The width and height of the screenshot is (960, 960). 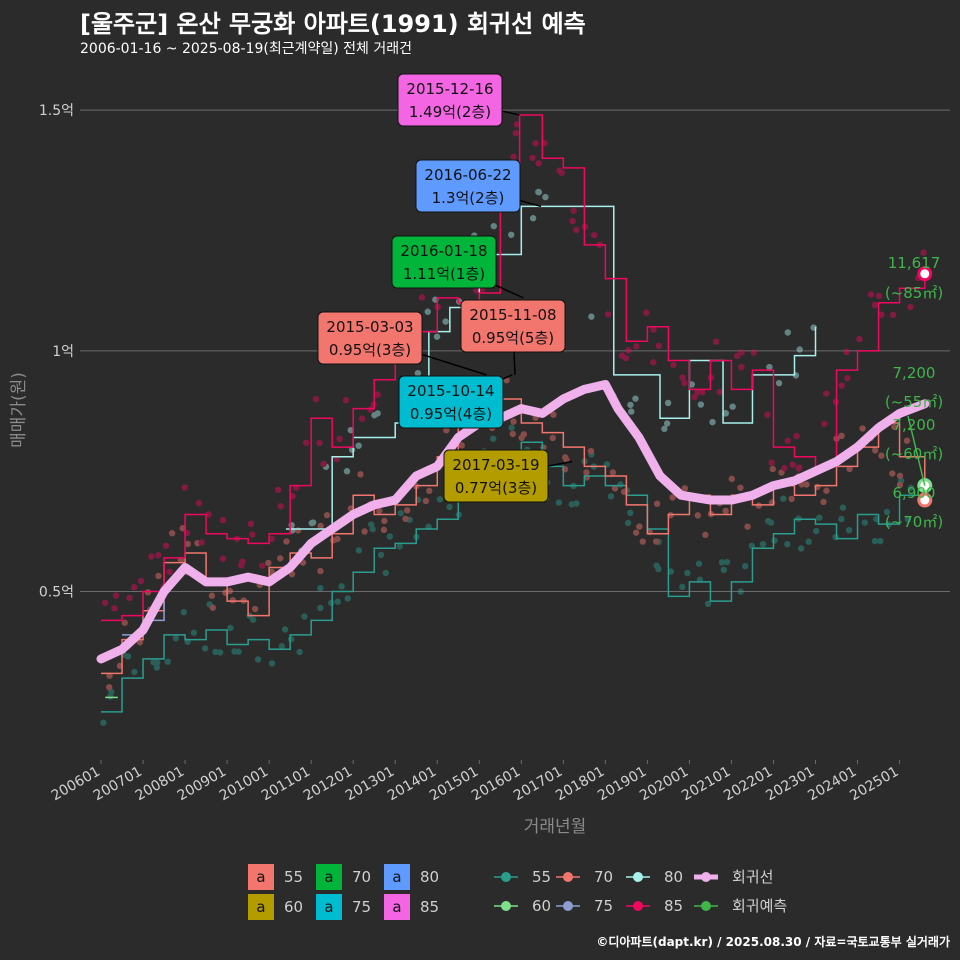 What do you see at coordinates (449, 89) in the screenshot?
I see `annotation-date: 2015-12-16` at bounding box center [449, 89].